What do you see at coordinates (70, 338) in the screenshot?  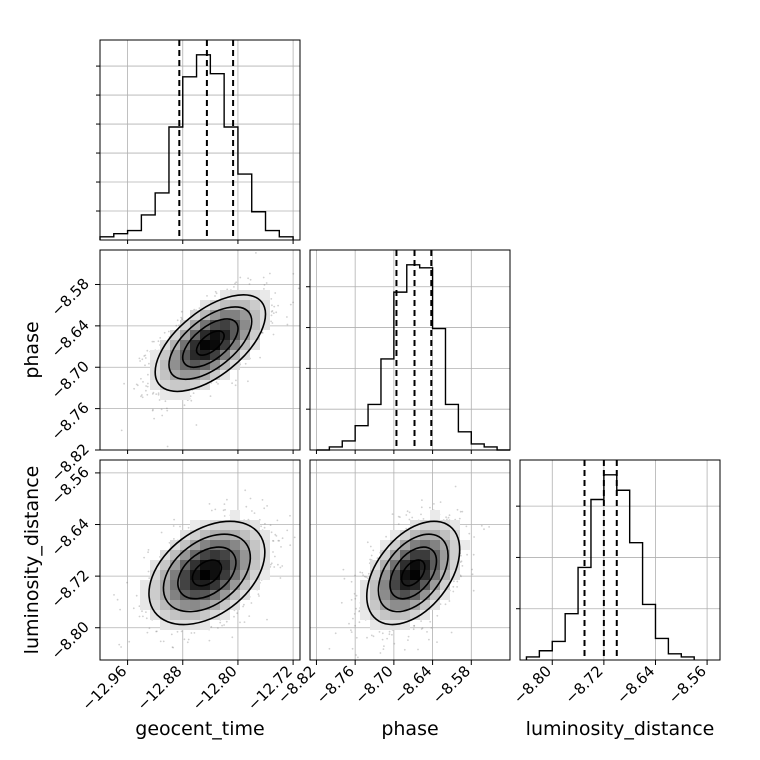 I see `y-tick-label: −8.64` at bounding box center [70, 338].